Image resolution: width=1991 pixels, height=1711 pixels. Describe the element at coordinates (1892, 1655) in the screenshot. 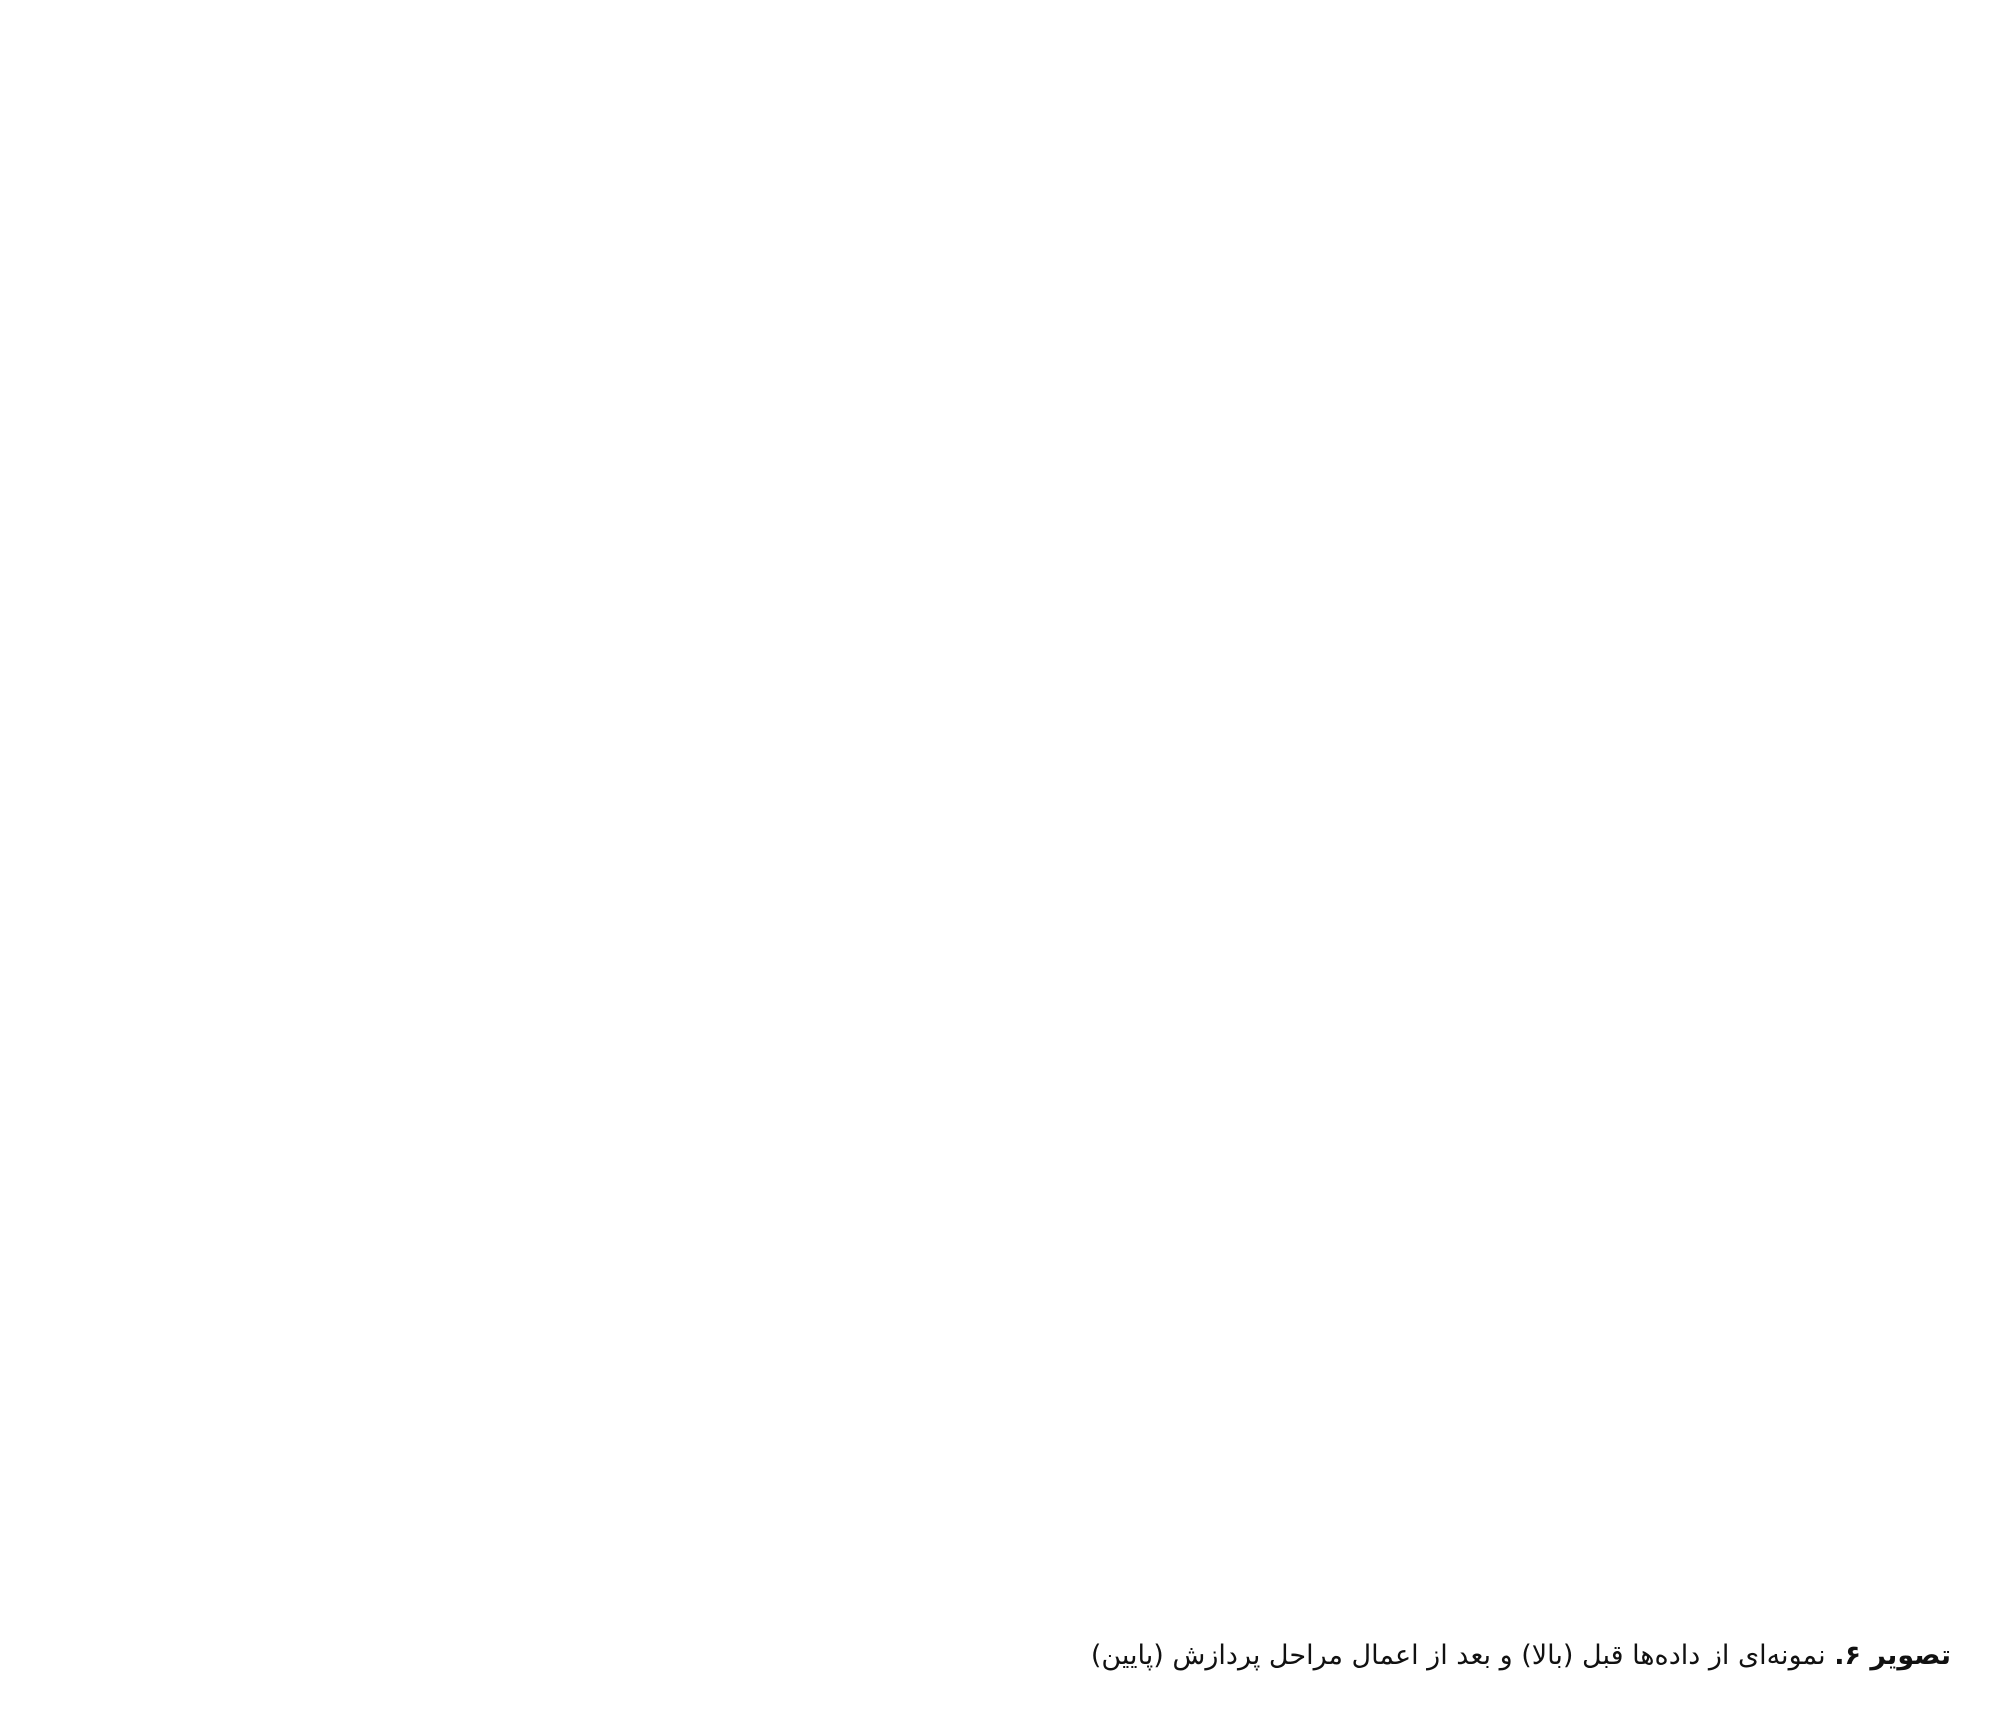

I see `caption-label: تصویر ۶.` at that location.